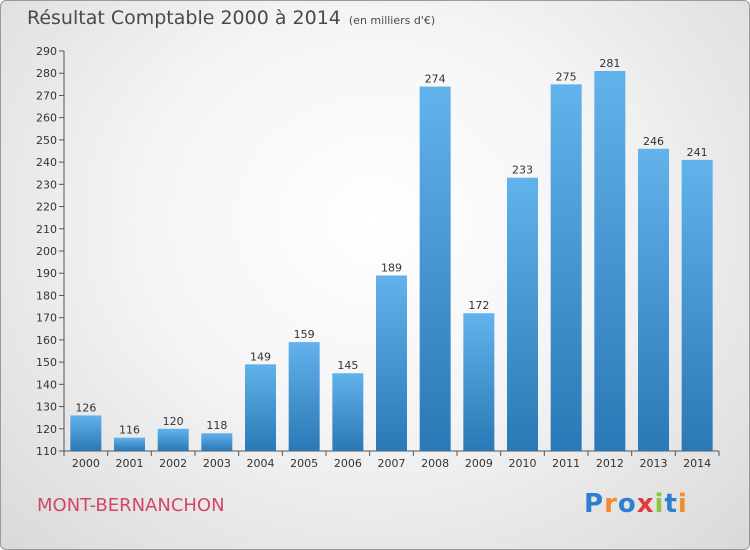  Describe the element at coordinates (216, 425) in the screenshot. I see `bar-value-label: 118` at that location.